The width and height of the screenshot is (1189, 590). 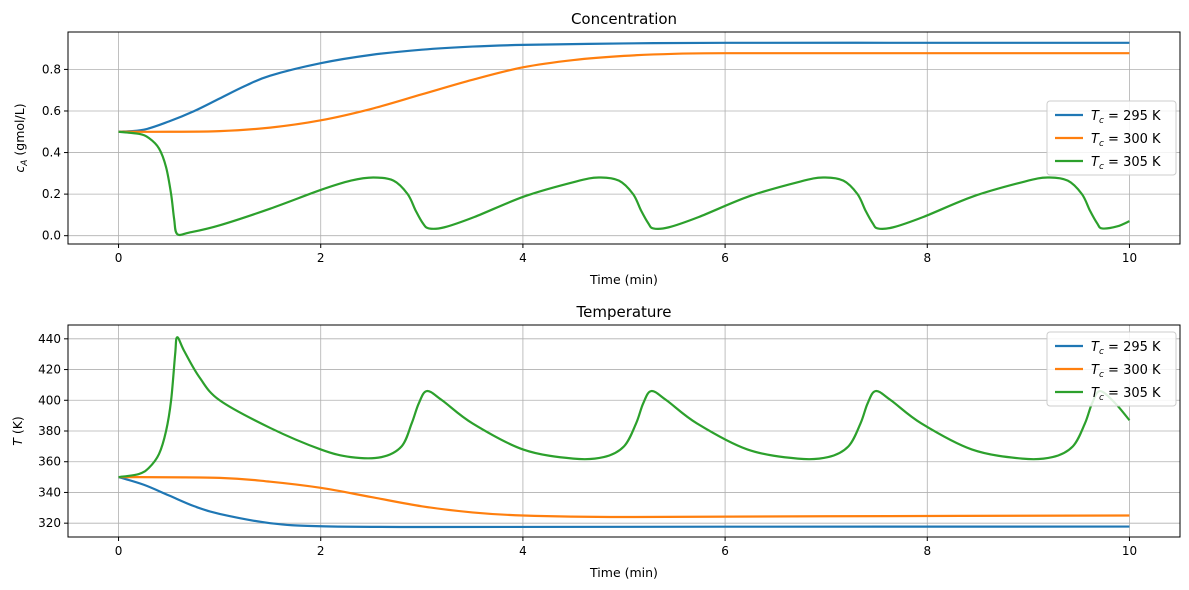 What do you see at coordinates (49, 370) in the screenshot?
I see `y-tick-label: 420` at bounding box center [49, 370].